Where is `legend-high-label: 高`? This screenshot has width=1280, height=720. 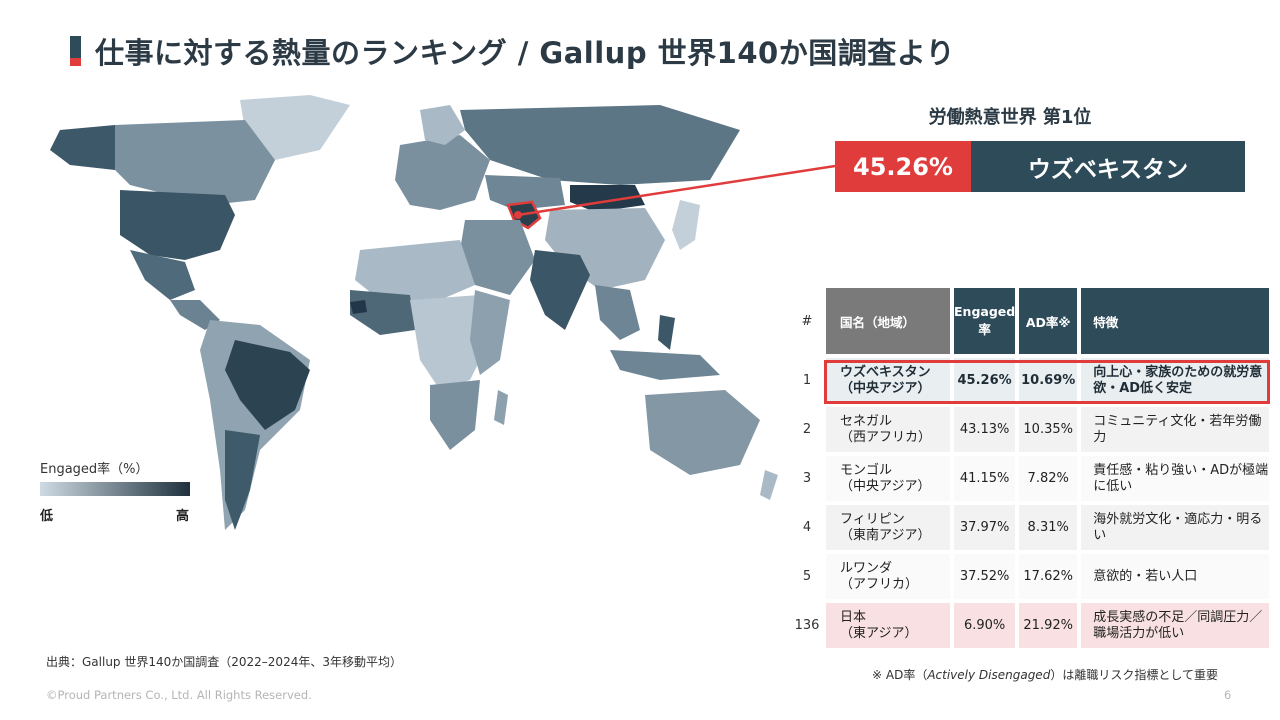
legend-high-label: 高 is located at coordinates (183, 516).